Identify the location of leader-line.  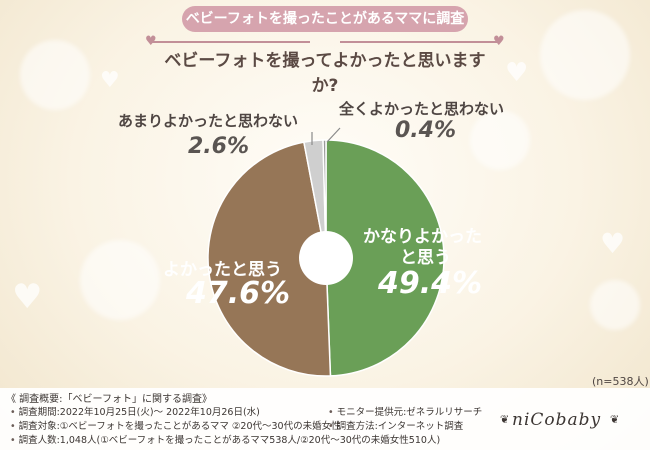
(333, 135).